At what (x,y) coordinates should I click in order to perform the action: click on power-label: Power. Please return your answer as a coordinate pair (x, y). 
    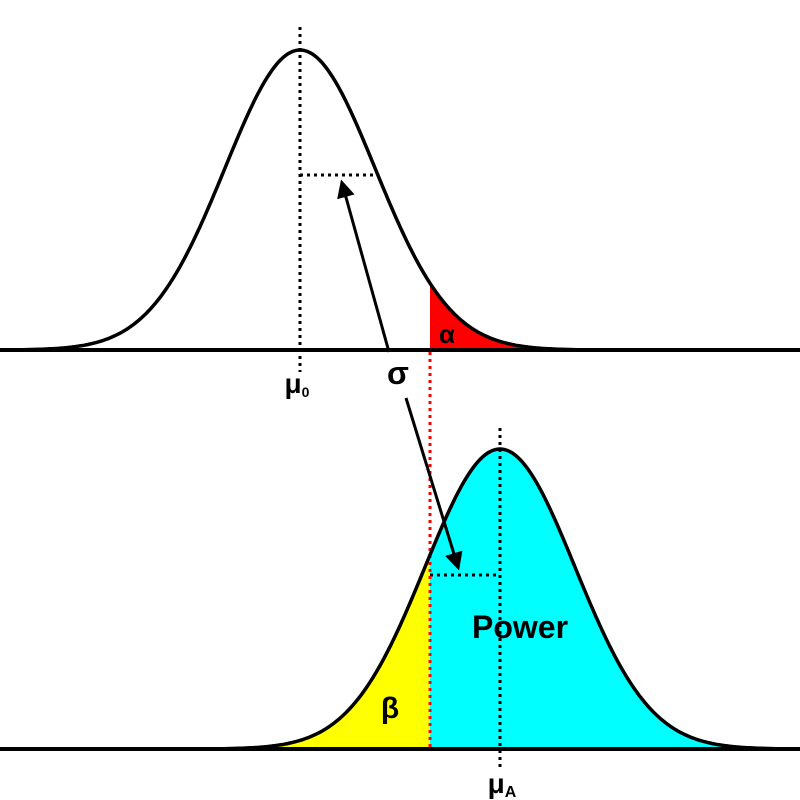
    Looking at the image, I should click on (520, 627).